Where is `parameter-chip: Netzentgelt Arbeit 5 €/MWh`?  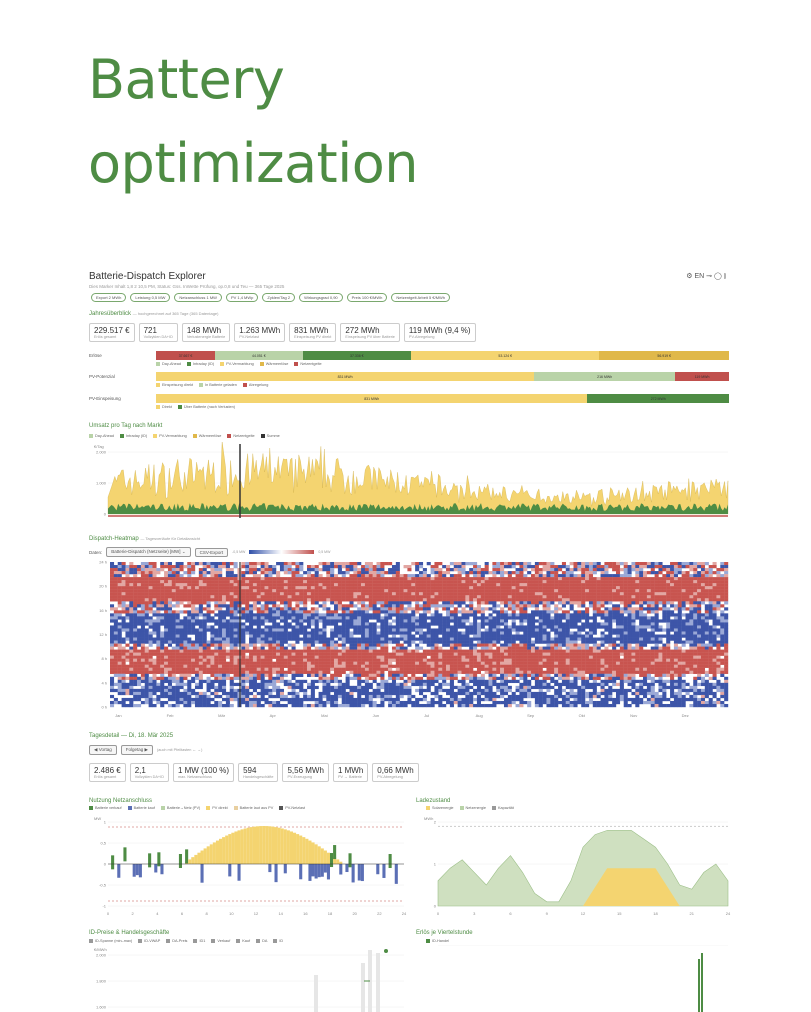
parameter-chip: Netzentgelt Arbeit 5 €/MWh is located at coordinates (421, 297).